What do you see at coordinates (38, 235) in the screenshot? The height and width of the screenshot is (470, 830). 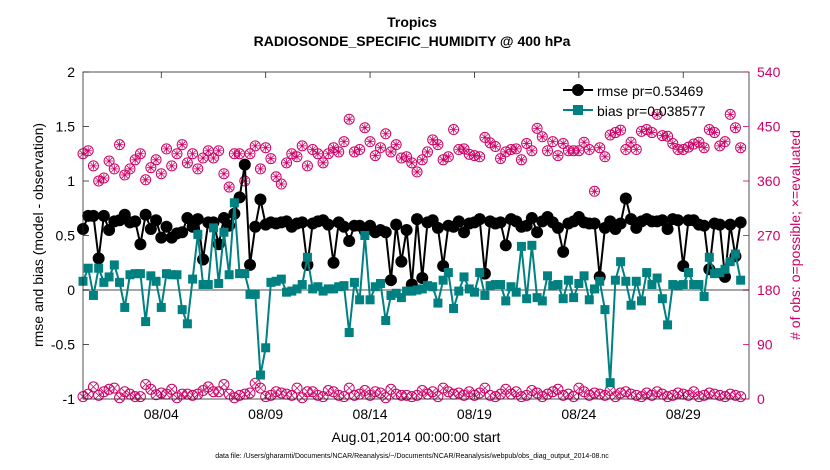 I see `y-axis-left-label: rmse and bias (model - observation)` at bounding box center [38, 235].